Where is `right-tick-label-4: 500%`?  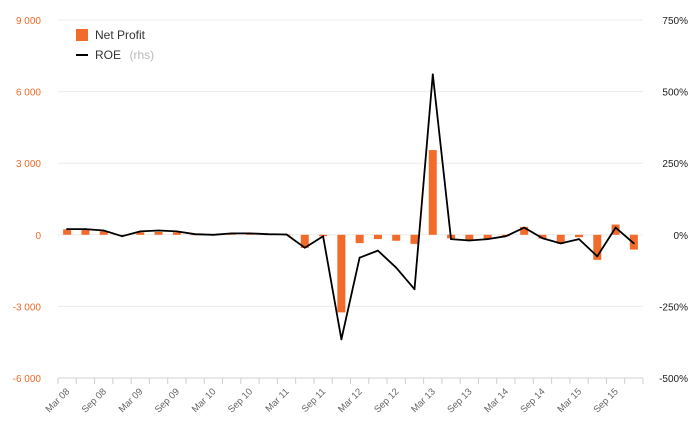 right-tick-label-4: 500% is located at coordinates (675, 93).